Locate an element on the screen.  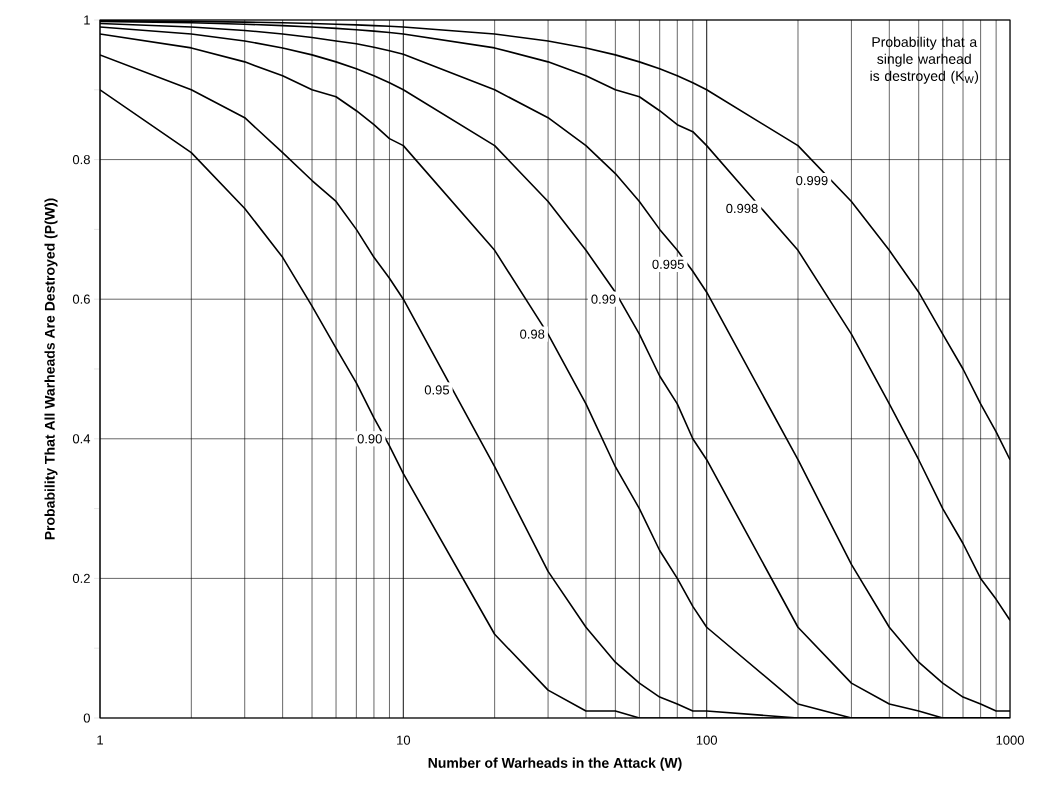
y-tick-label: 0.8 is located at coordinates (81, 159).